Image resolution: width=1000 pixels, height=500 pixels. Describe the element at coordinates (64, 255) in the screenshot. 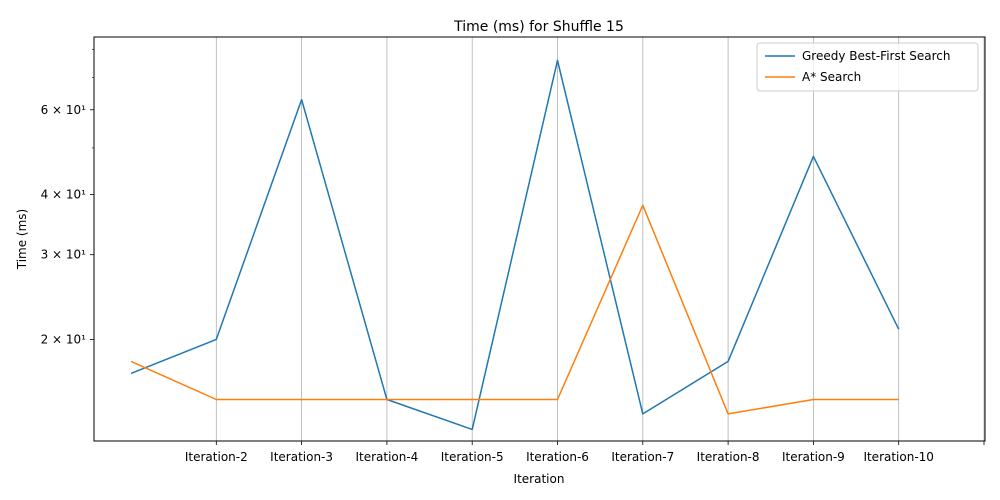

I see `y-tick-label: 3 × 10¹` at that location.